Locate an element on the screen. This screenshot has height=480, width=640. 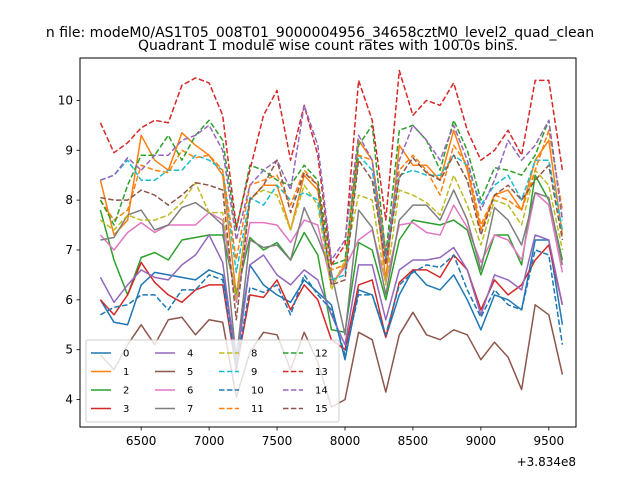
legend-label-4: 4 is located at coordinates (190, 354).